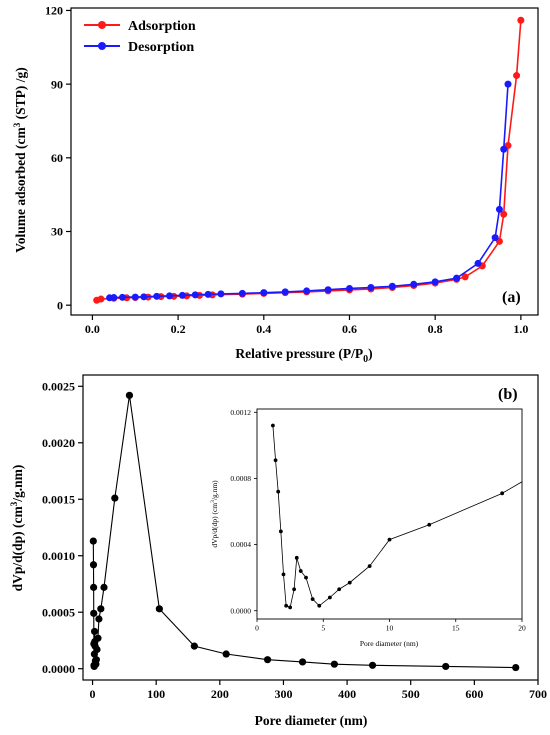 The width and height of the screenshot is (550, 735). What do you see at coordinates (140, 37) in the screenshot?
I see `isotherm-legend: Adsorption Desorption` at bounding box center [140, 37].